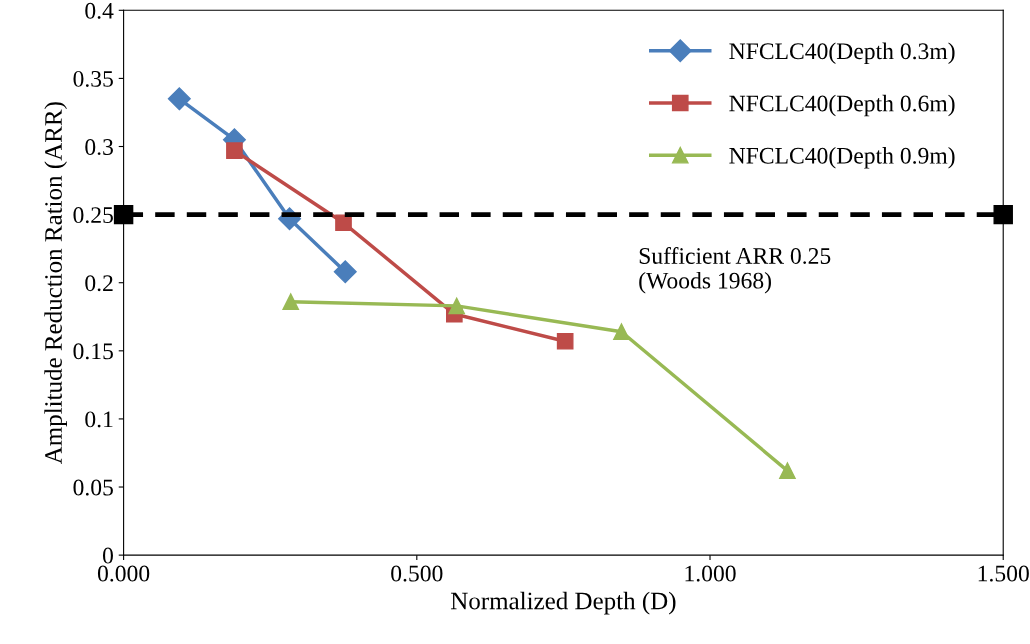 The image size is (1030, 644). I want to click on y-axis-title: Amplitude Reduction Ration (ARR), so click(55, 283).